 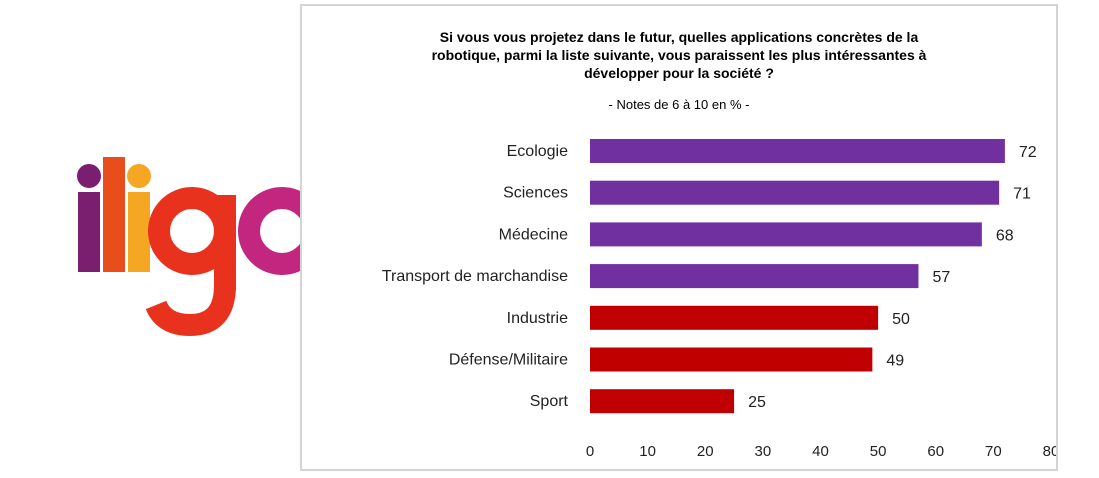 I want to click on value-label: 68, so click(x=1005, y=235).